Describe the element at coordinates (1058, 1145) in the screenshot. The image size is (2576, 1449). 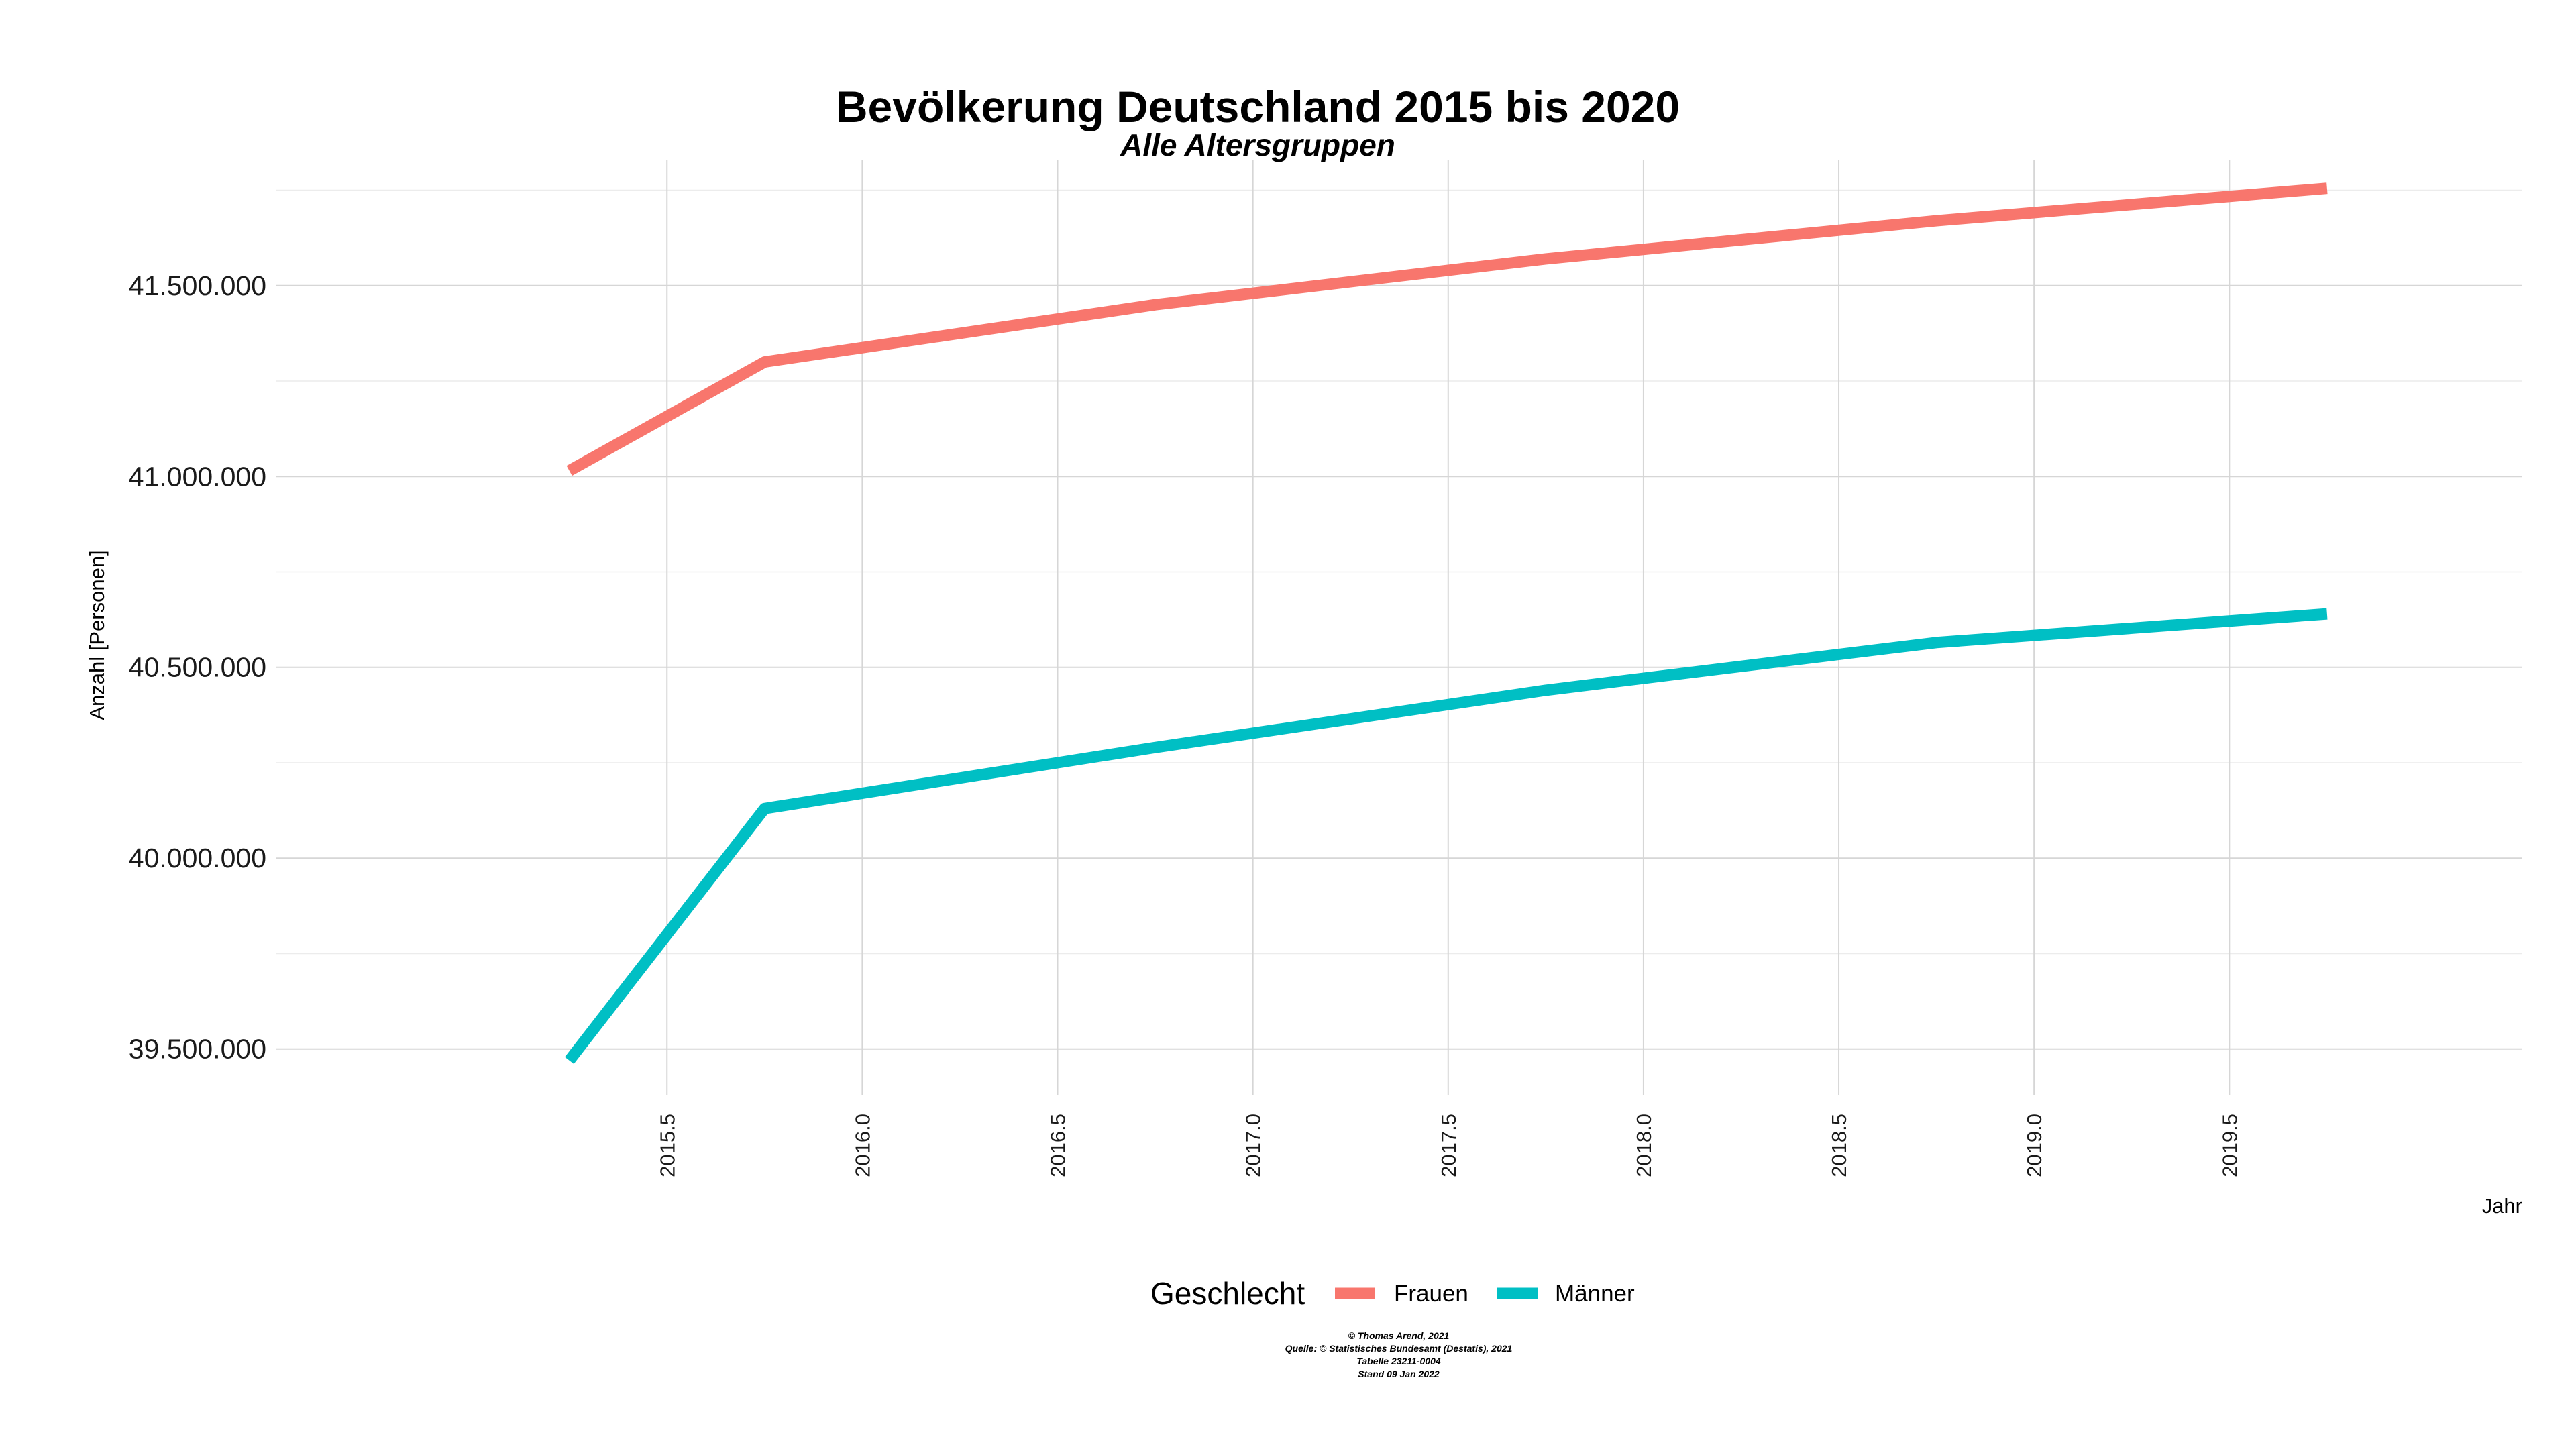
I see `x-tick-label: 2016.5` at that location.